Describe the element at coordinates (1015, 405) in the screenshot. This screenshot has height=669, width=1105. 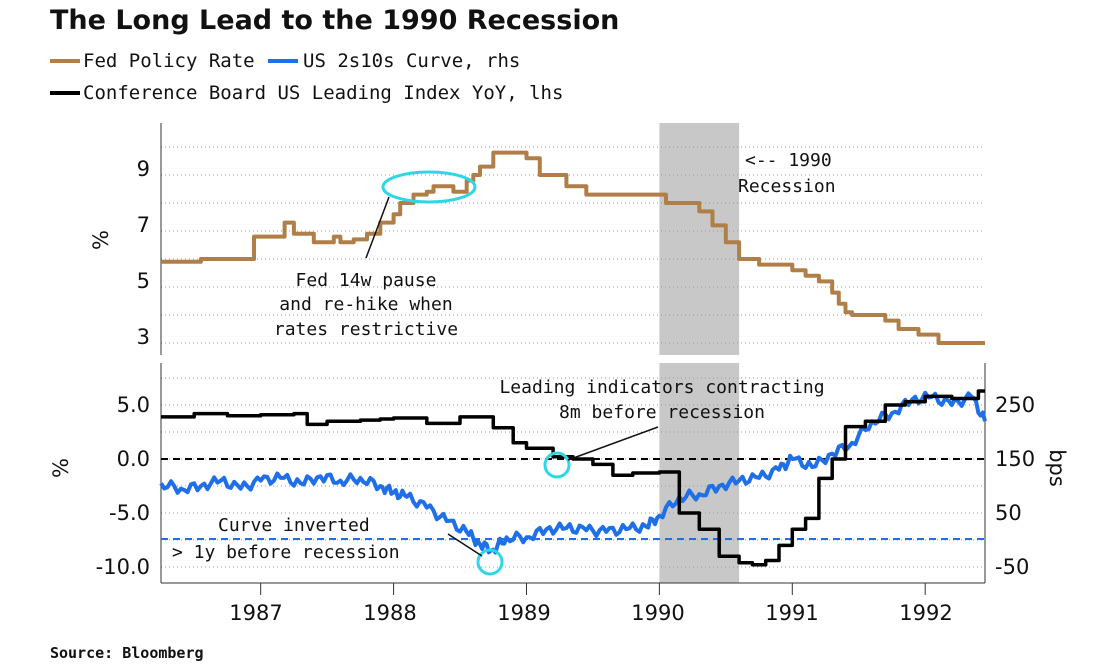
I see `right-tick-label: 250` at that location.